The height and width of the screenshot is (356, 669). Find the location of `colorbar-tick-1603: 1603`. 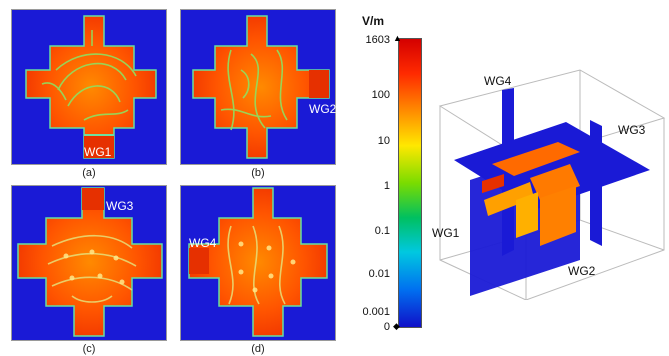

colorbar-tick-1603: 1603 is located at coordinates (377, 40).